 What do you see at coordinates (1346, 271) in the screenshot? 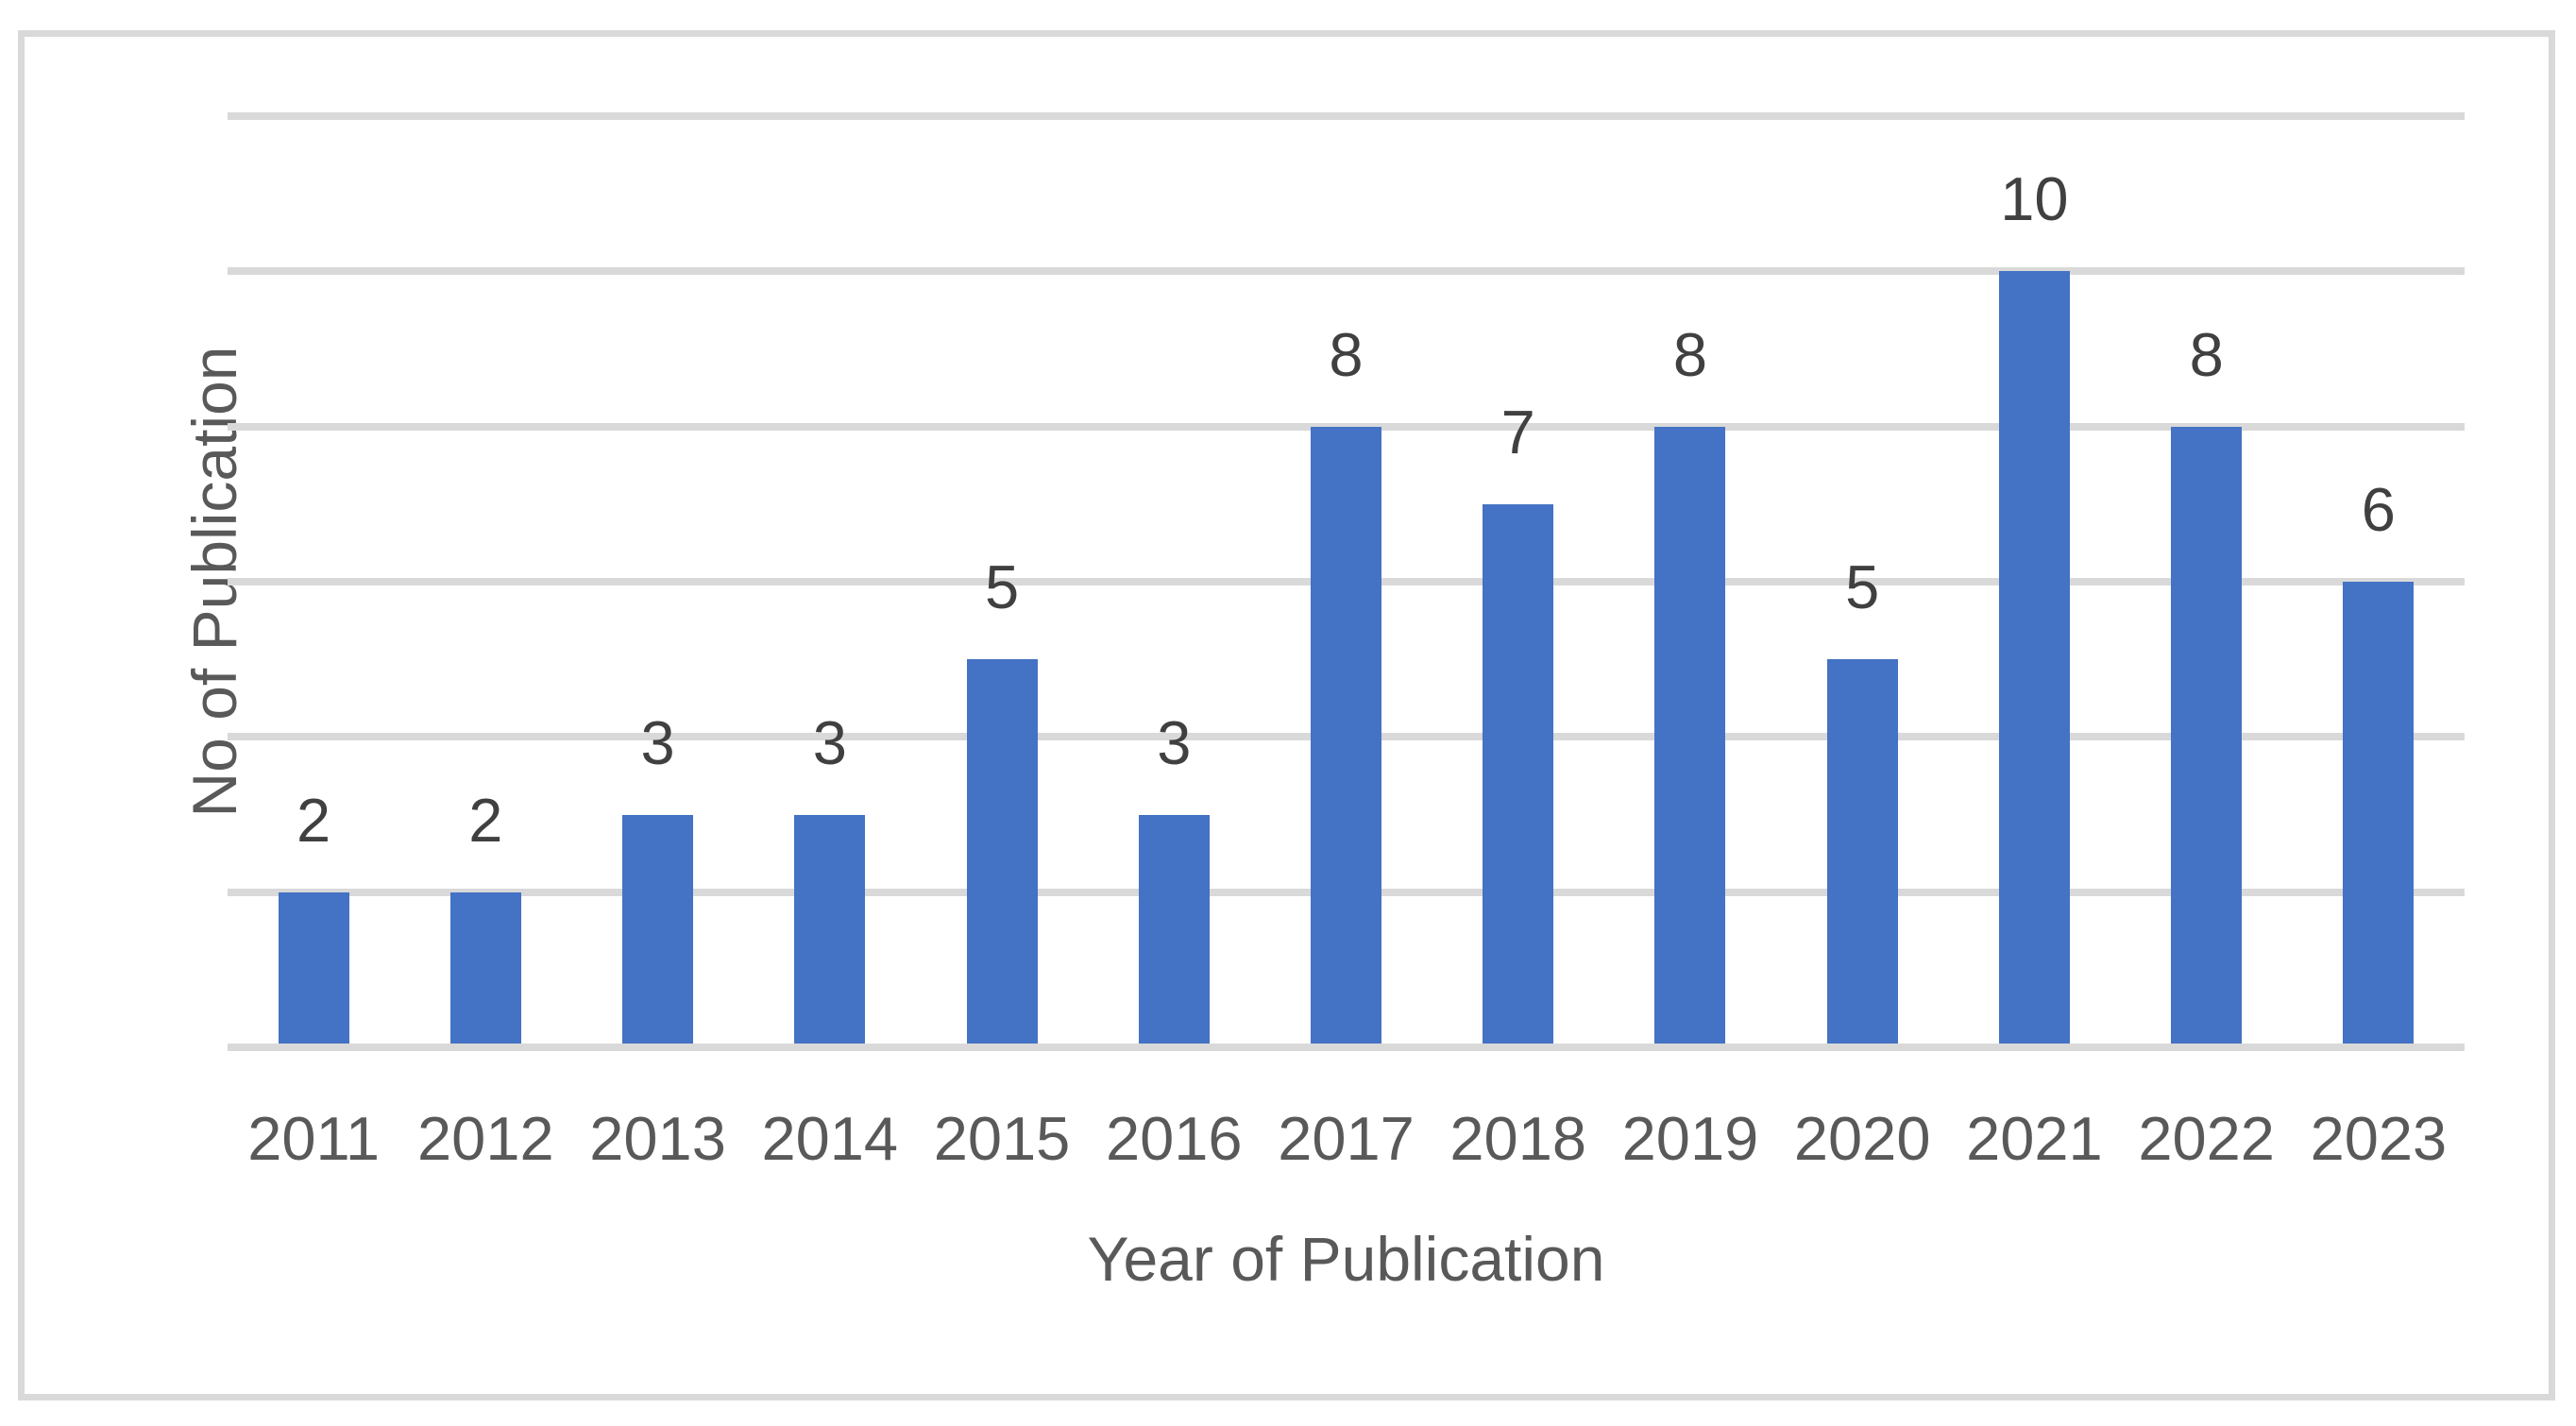
I see `gridline-y10` at bounding box center [1346, 271].